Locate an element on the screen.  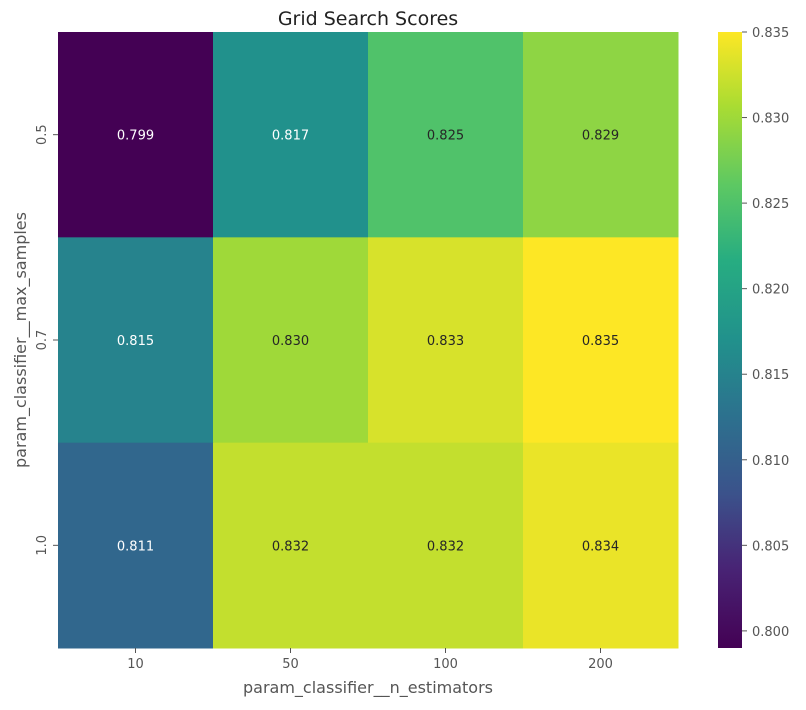
colorbar-ticks: 0.800 0.805 0.810 0.815 0.820 0.825 0.830 0.835 is located at coordinates (765, 333).